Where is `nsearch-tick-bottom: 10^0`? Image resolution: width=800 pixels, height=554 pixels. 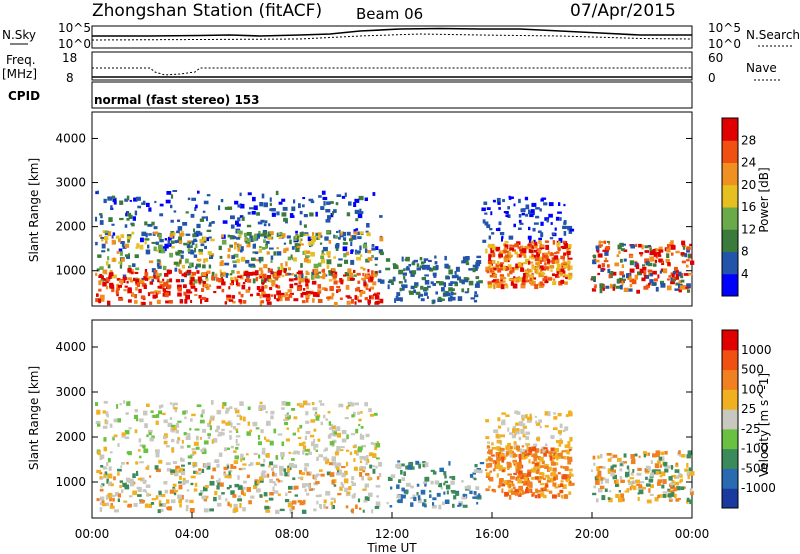
nsearch-tick-bottom: 10^0 is located at coordinates (724, 44).